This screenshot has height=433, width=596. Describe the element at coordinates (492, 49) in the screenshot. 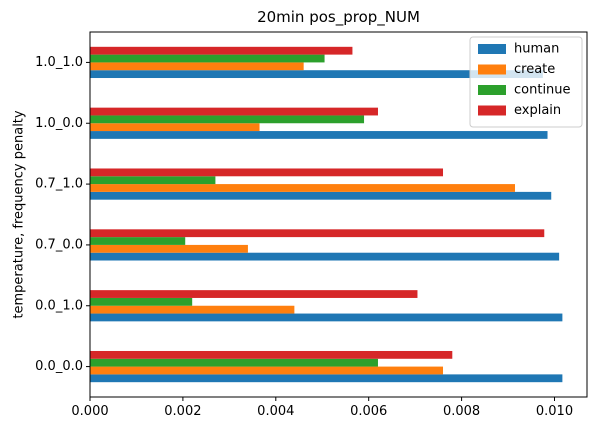

I see `legend-swatch-human` at that location.